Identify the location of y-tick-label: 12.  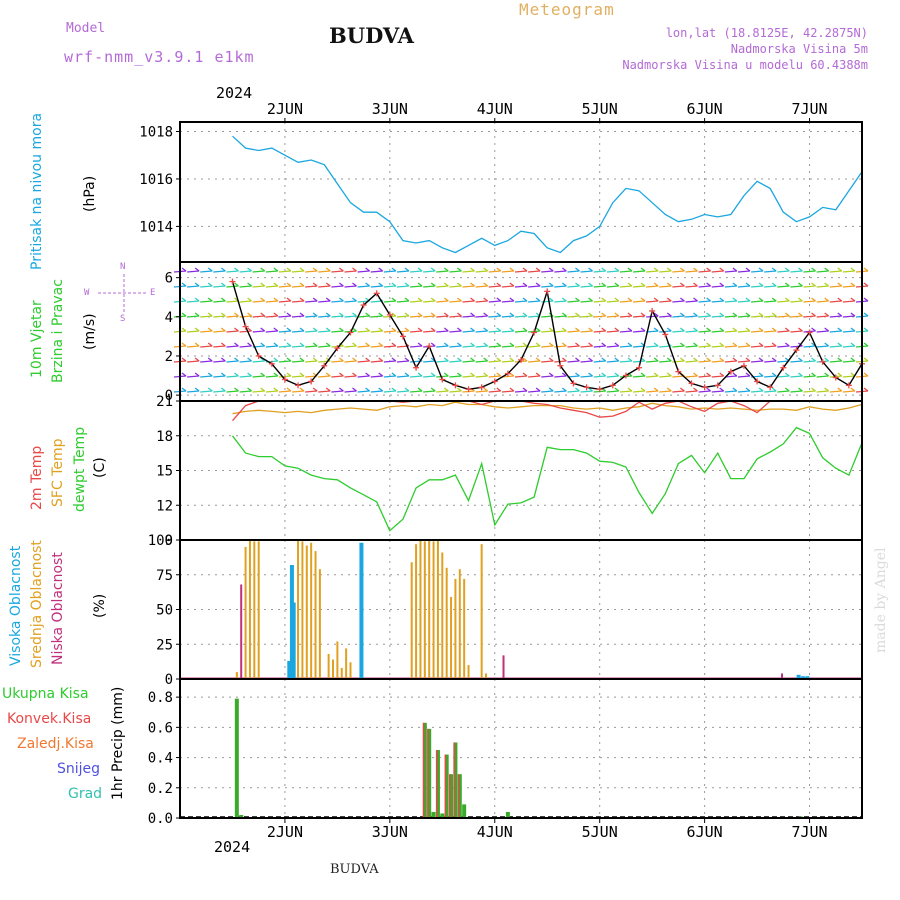
(164, 506).